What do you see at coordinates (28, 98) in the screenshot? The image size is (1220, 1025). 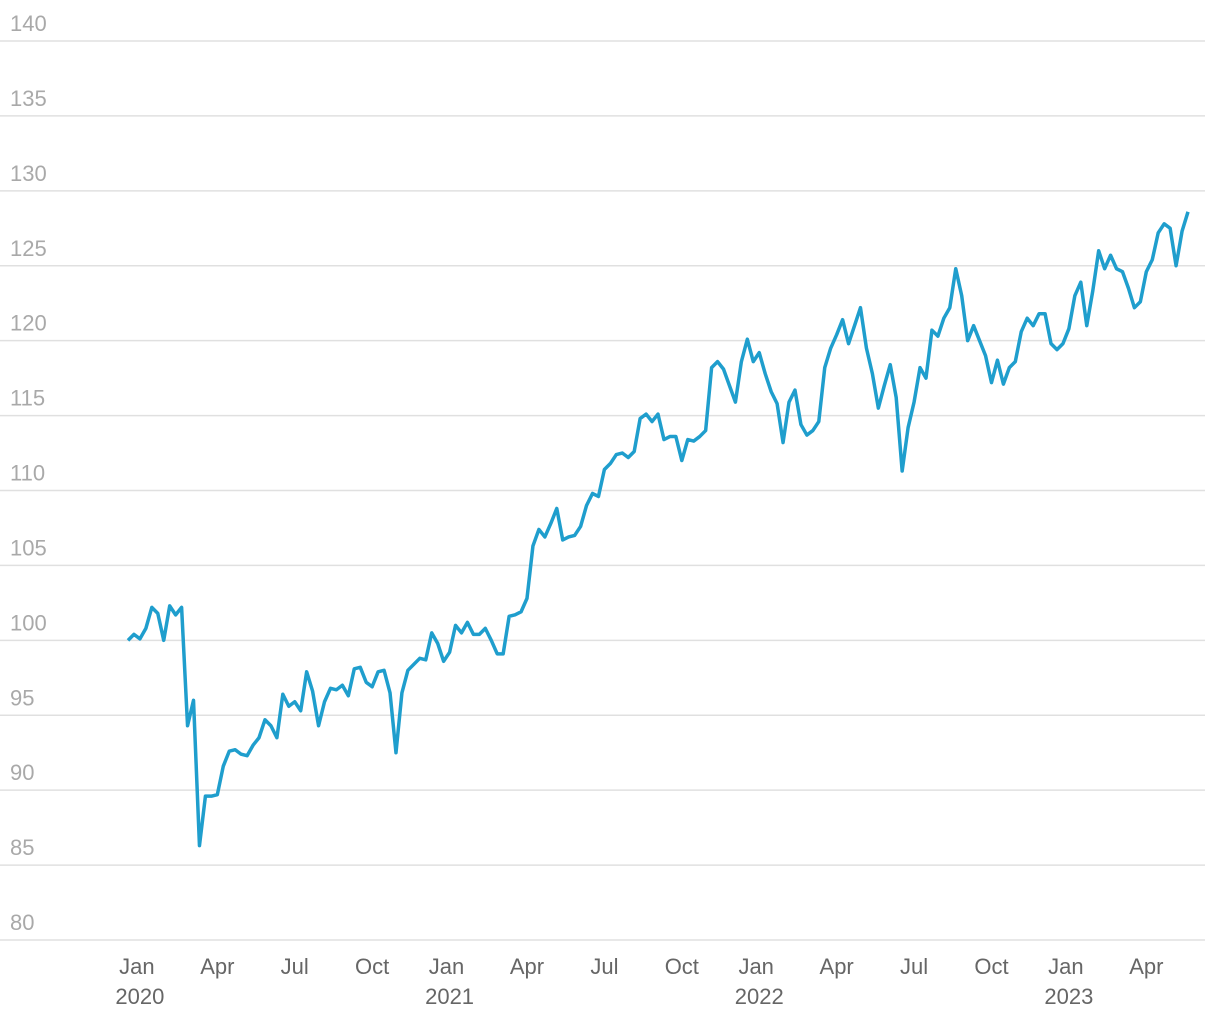 I see `y-tick-label: 135` at bounding box center [28, 98].